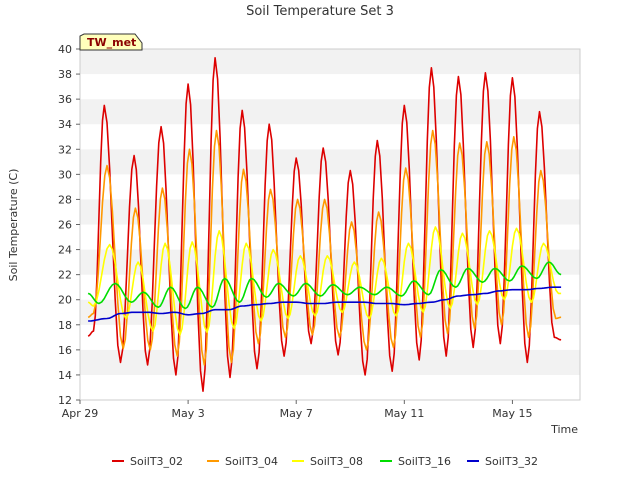  I want to click on station-annotation: TW_met, so click(111, 42).